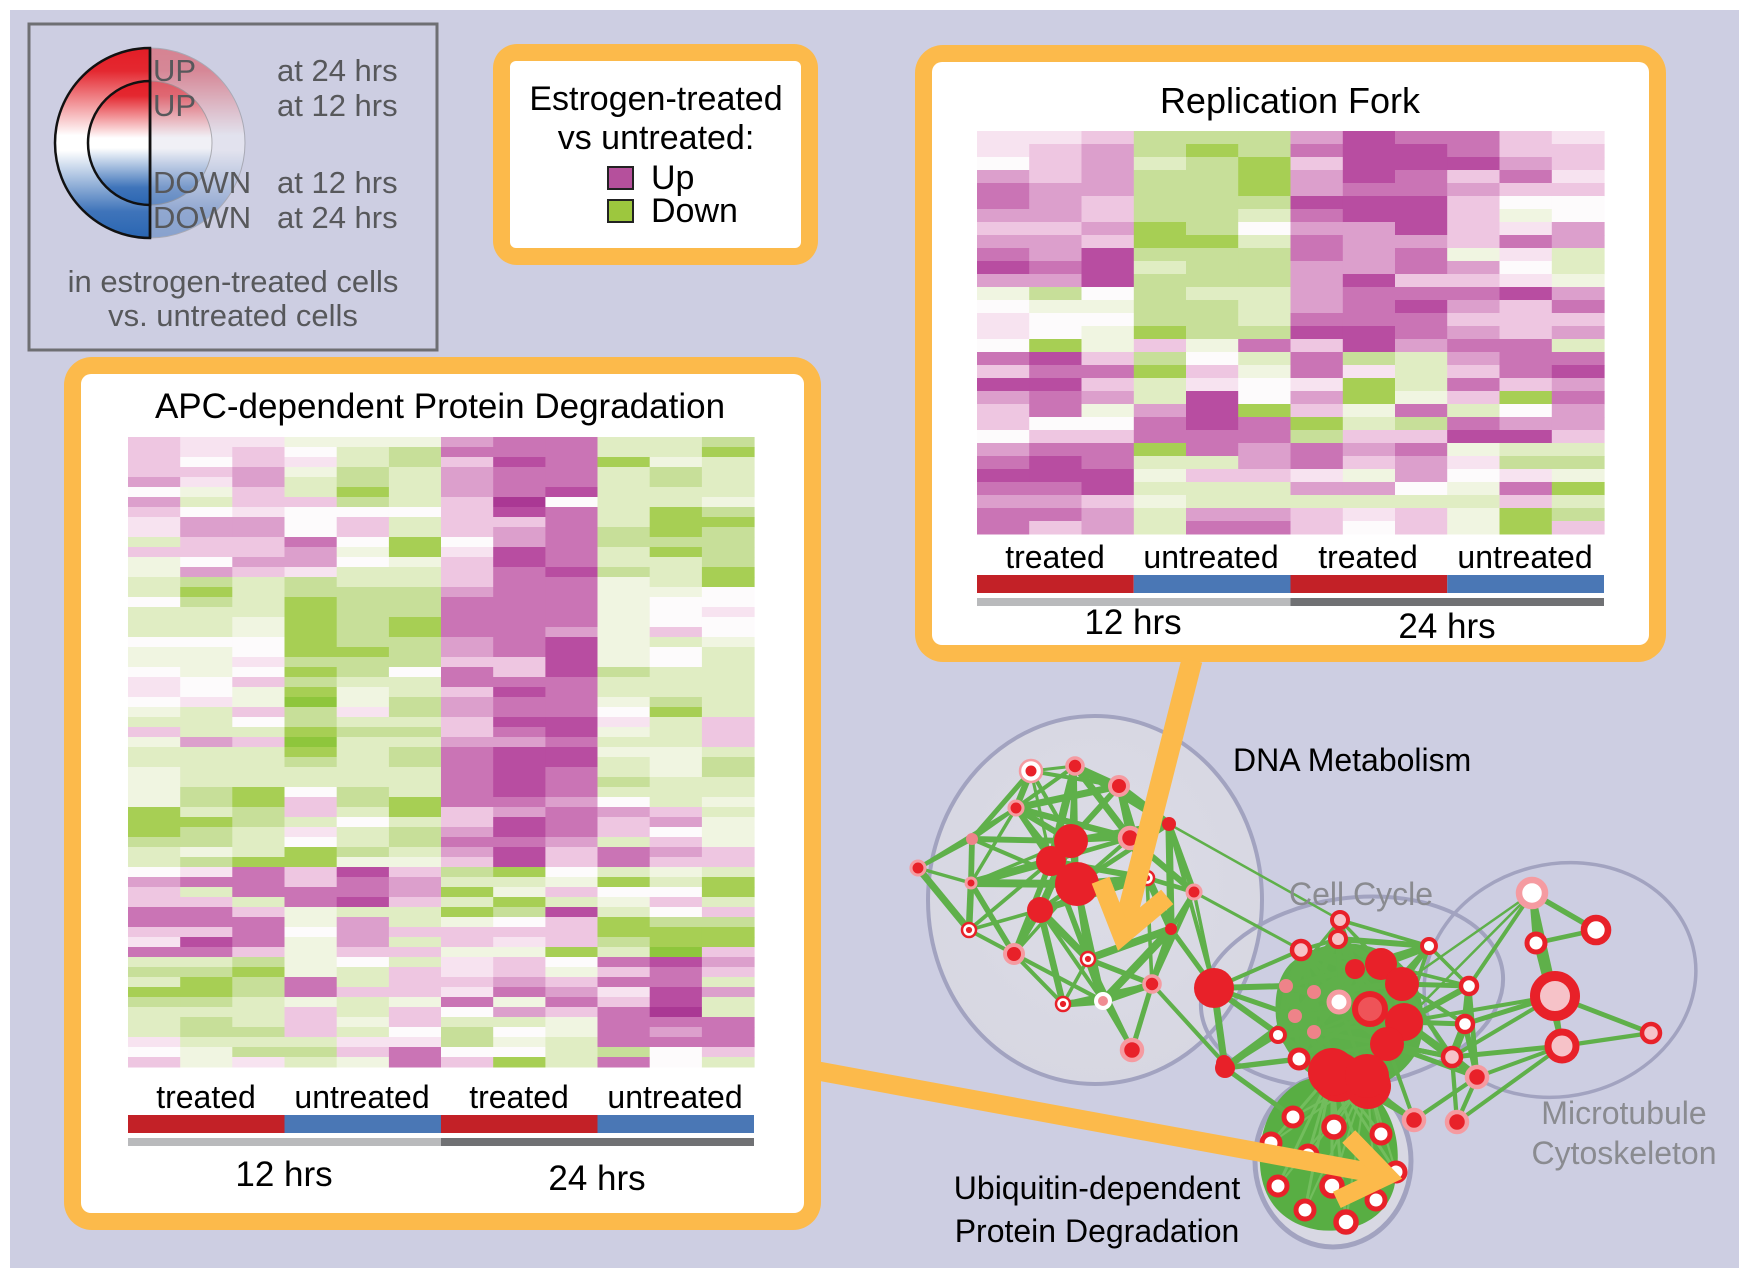 The image size is (1750, 1279). I want to click on svg-text: Down, so click(694, 211).